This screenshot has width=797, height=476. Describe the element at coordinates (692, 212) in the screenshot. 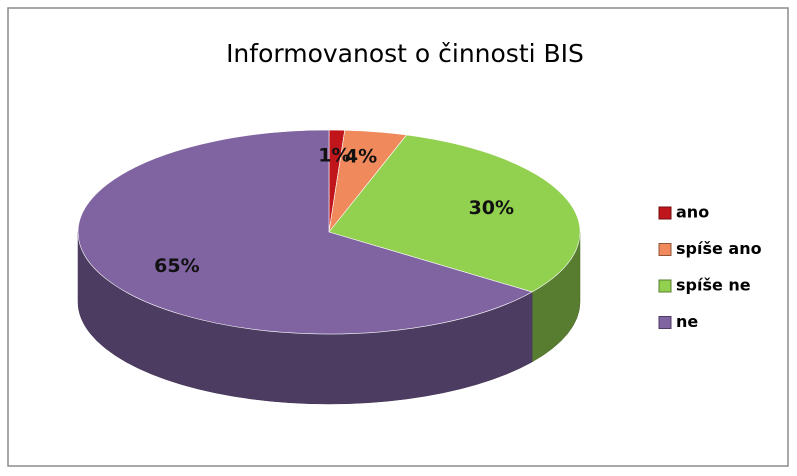

I see `legend-label: ano` at that location.